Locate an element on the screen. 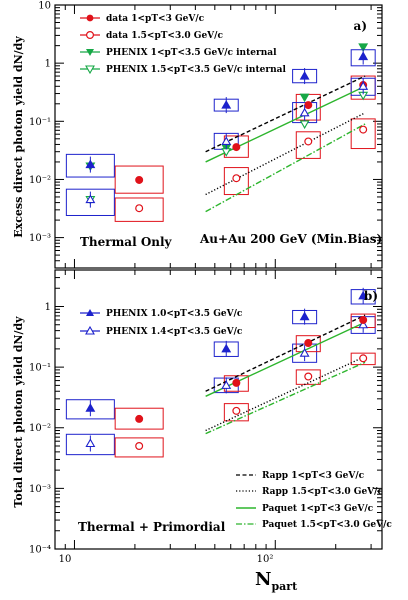 This screenshot has width=408, height=600. legend-label: PHENIX 1<pT<3.5 GeV/c internal is located at coordinates (191, 53).